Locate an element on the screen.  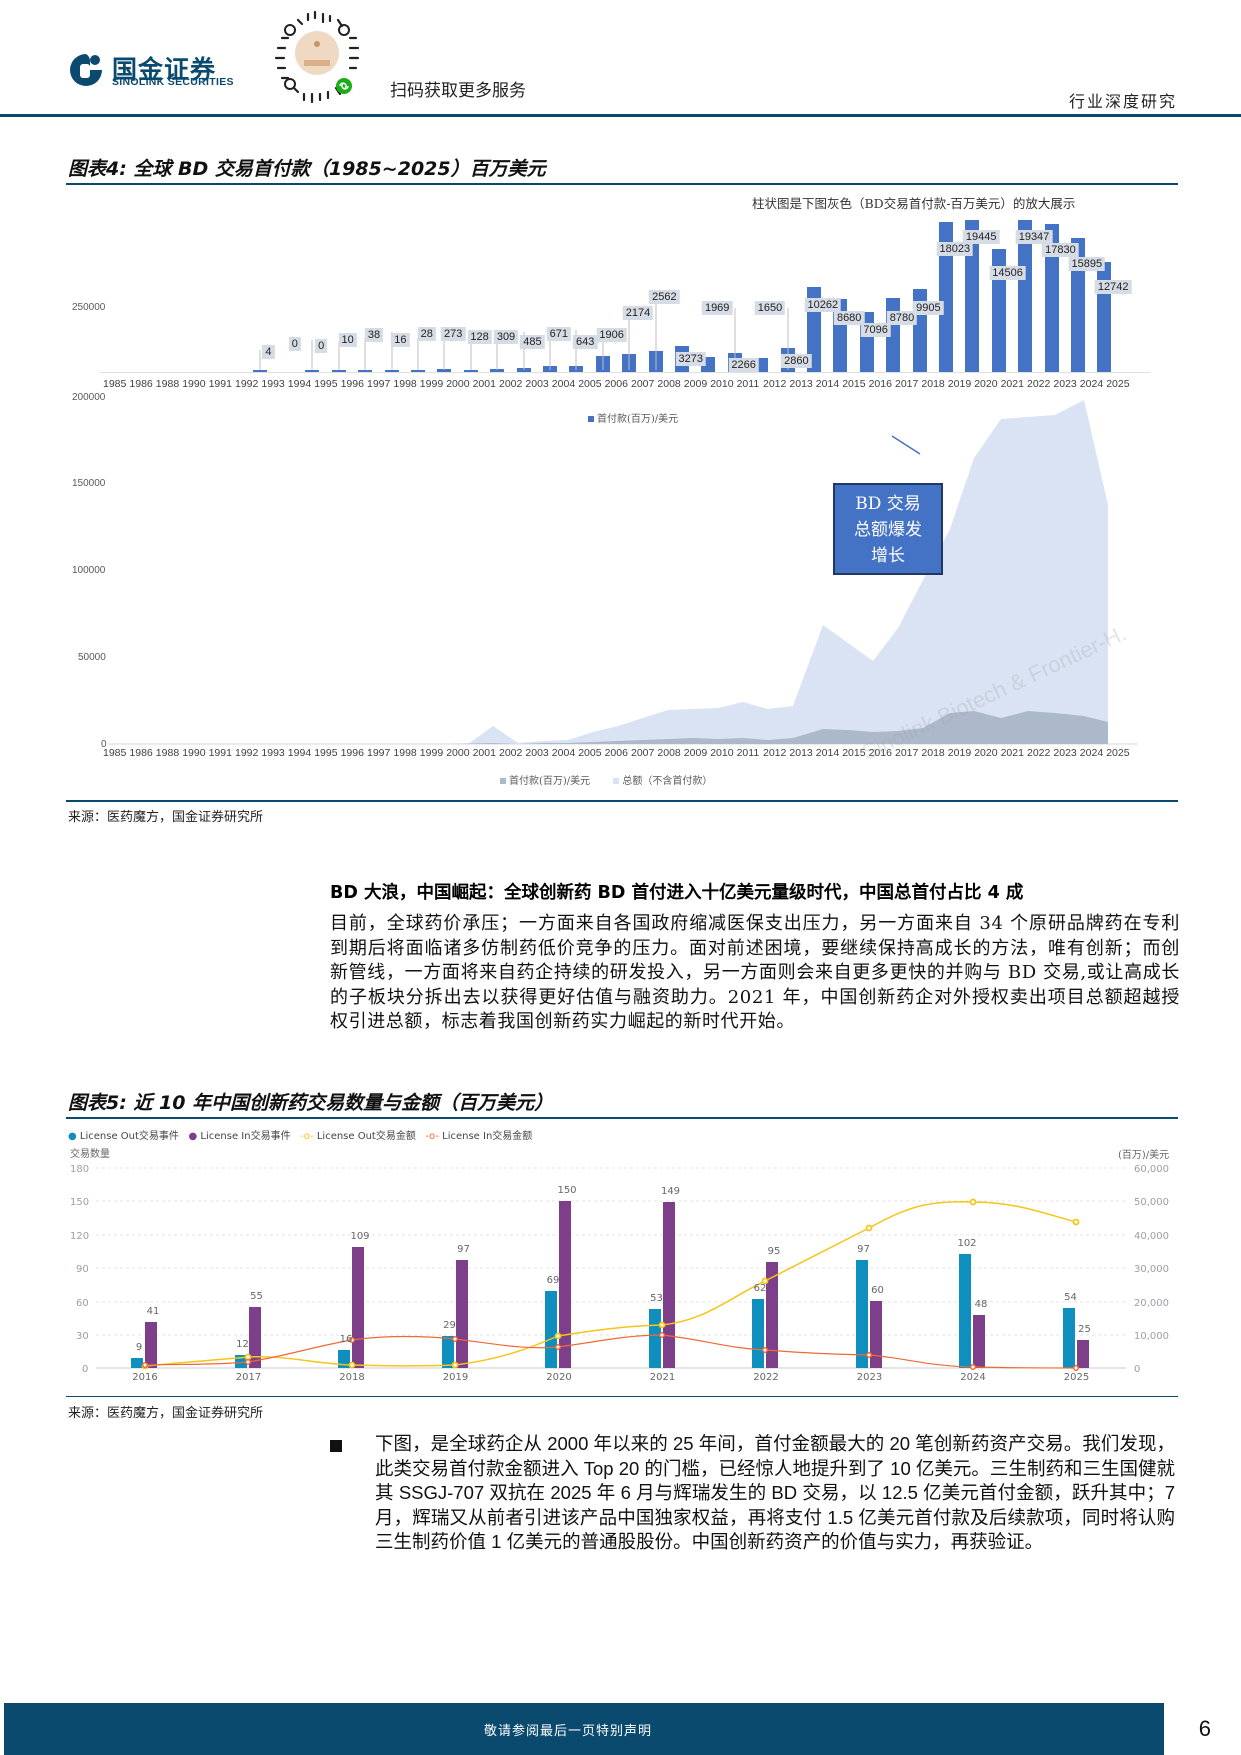
x-tick-label: 2000 is located at coordinates (458, 753).